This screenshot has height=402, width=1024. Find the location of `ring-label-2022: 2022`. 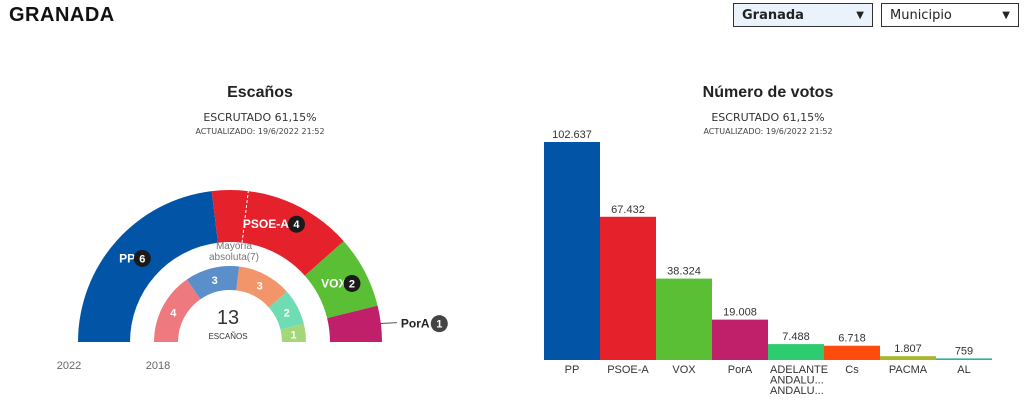

ring-label-2022: 2022 is located at coordinates (69, 366).